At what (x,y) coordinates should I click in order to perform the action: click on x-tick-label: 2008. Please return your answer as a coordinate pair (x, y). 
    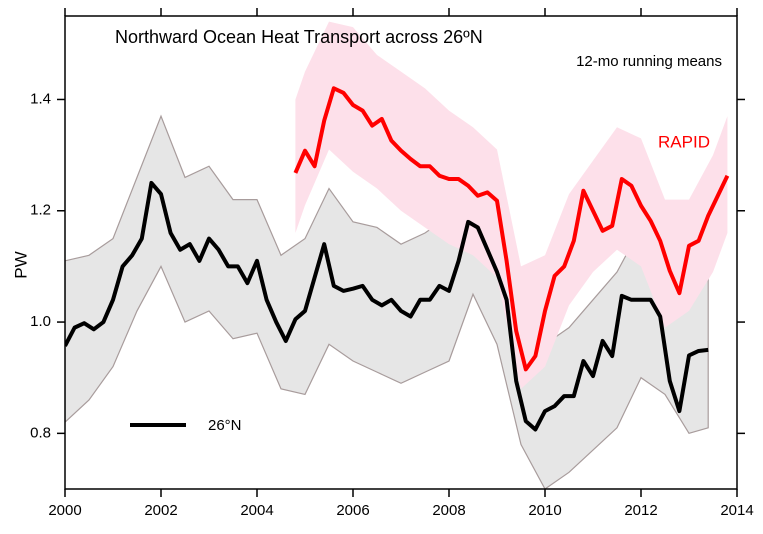
    Looking at the image, I should click on (448, 510).